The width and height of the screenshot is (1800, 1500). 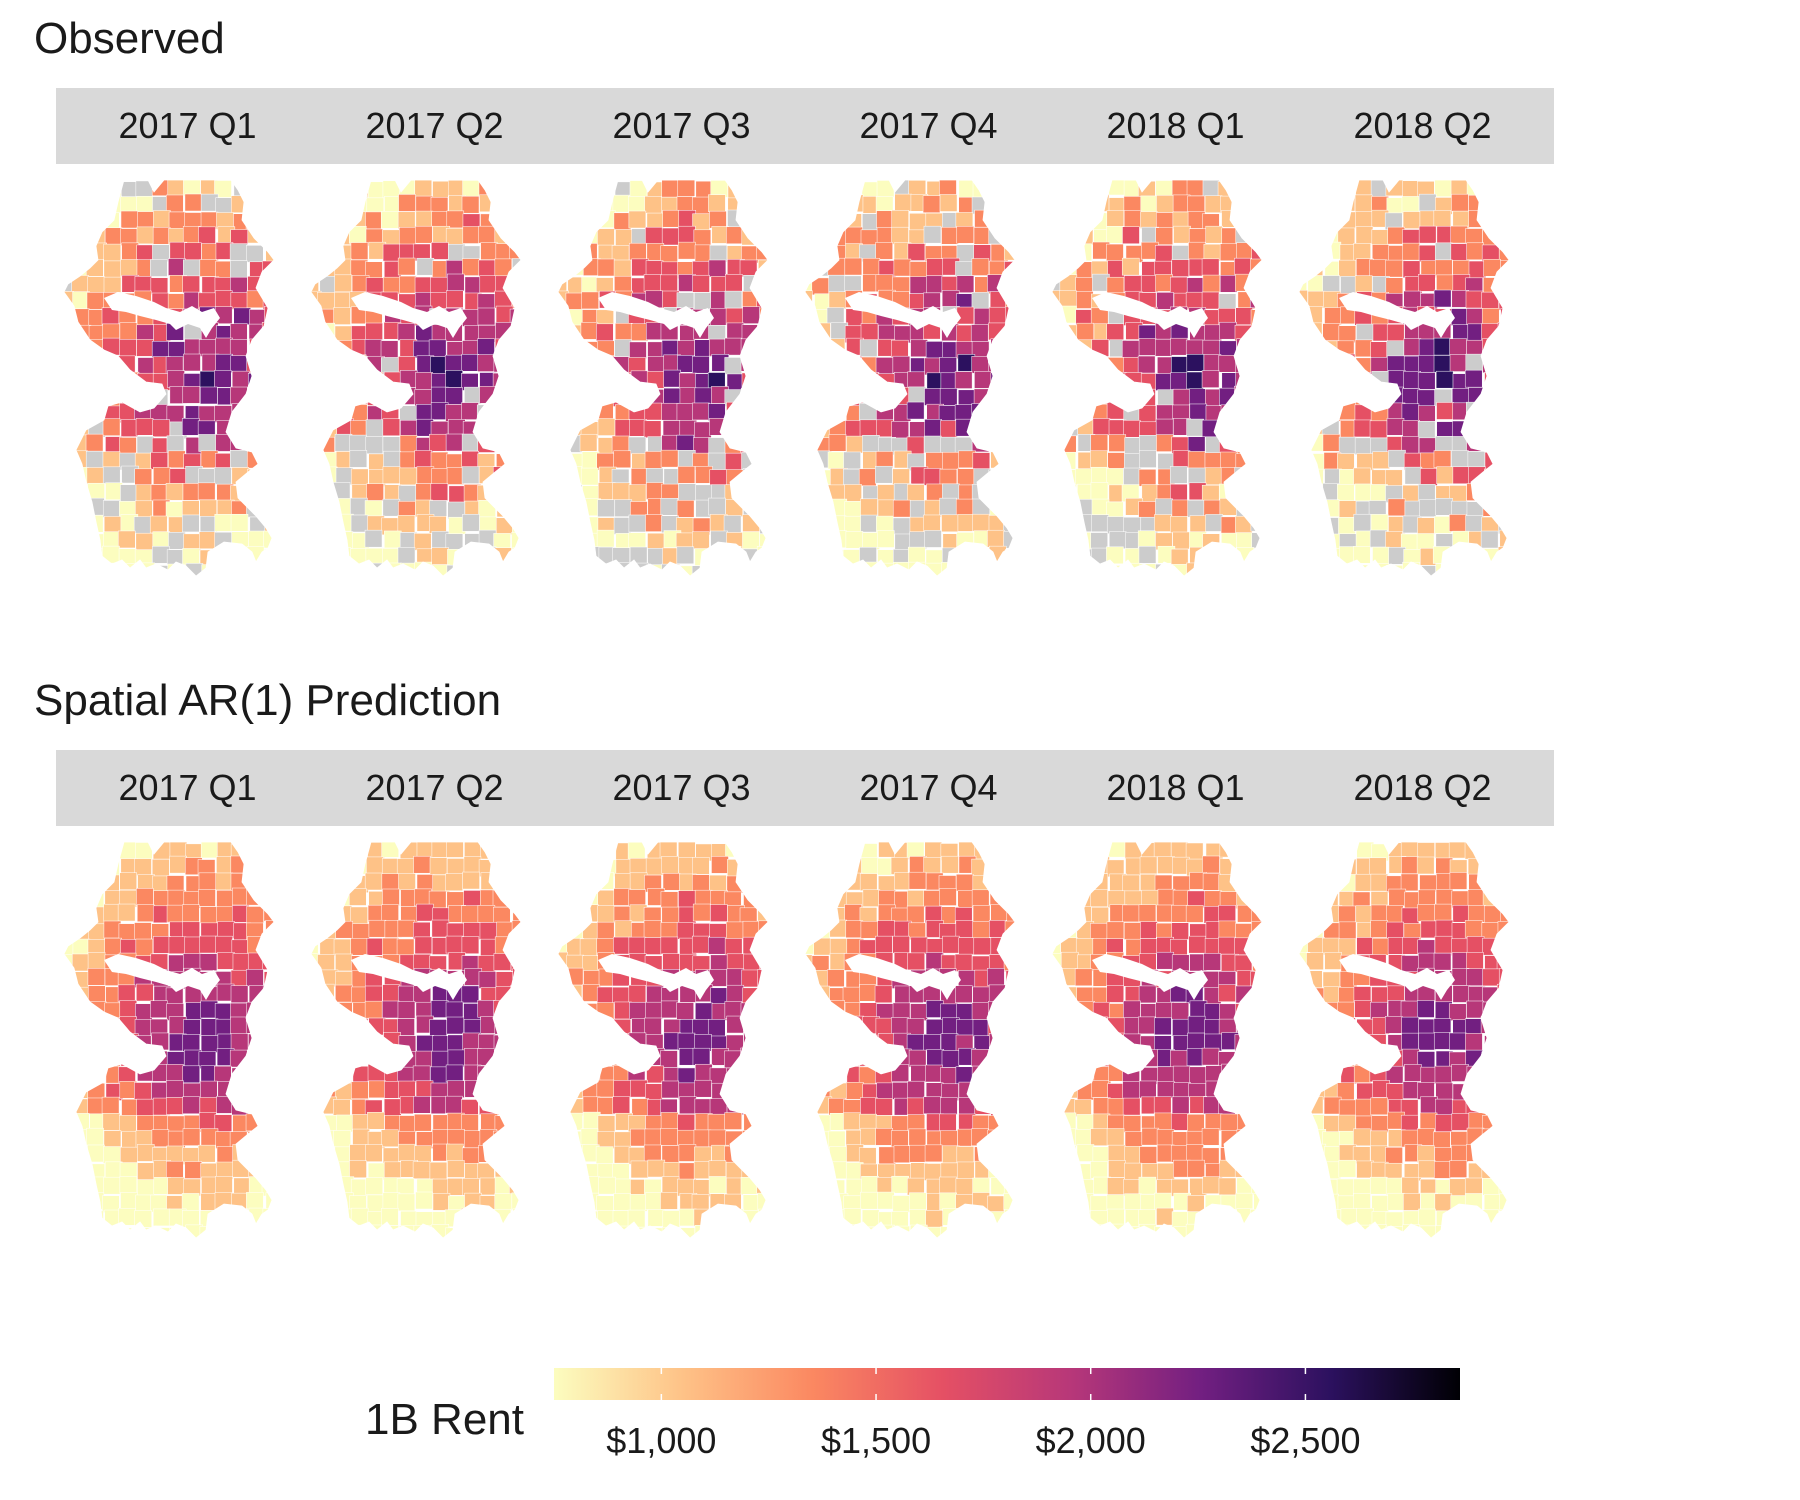 I want to click on lake-union-water, so click(x=656, y=977).